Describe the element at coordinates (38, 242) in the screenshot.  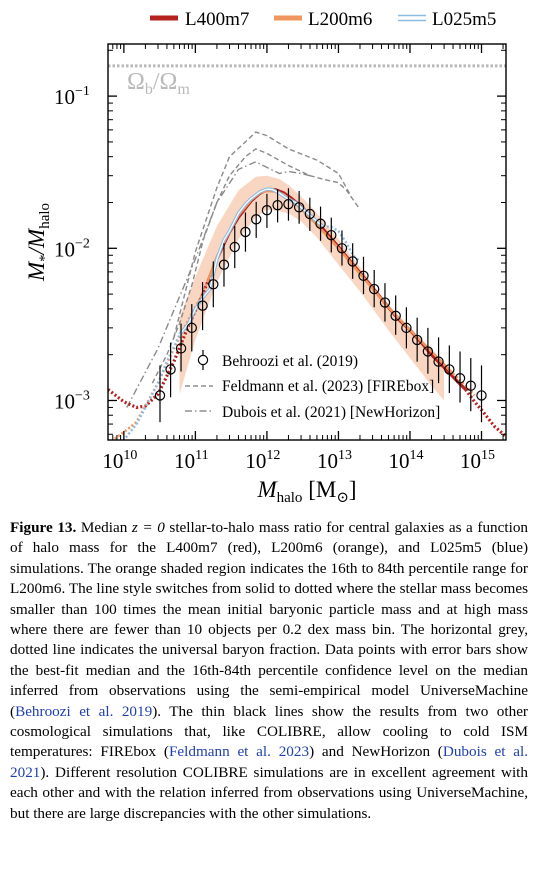
I see `y-axis-label: M*/Mhalo` at that location.